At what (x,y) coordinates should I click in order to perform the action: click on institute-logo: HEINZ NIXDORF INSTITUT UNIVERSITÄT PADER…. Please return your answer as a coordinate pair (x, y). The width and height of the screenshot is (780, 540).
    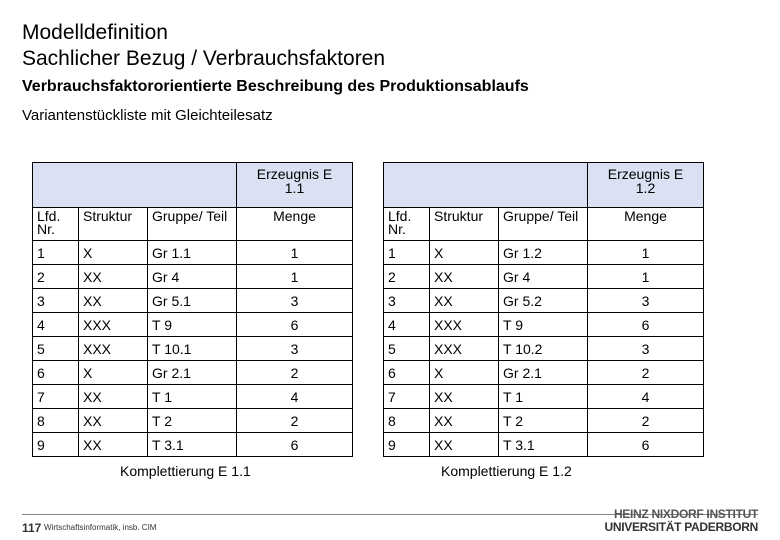
    Looking at the image, I should click on (682, 521).